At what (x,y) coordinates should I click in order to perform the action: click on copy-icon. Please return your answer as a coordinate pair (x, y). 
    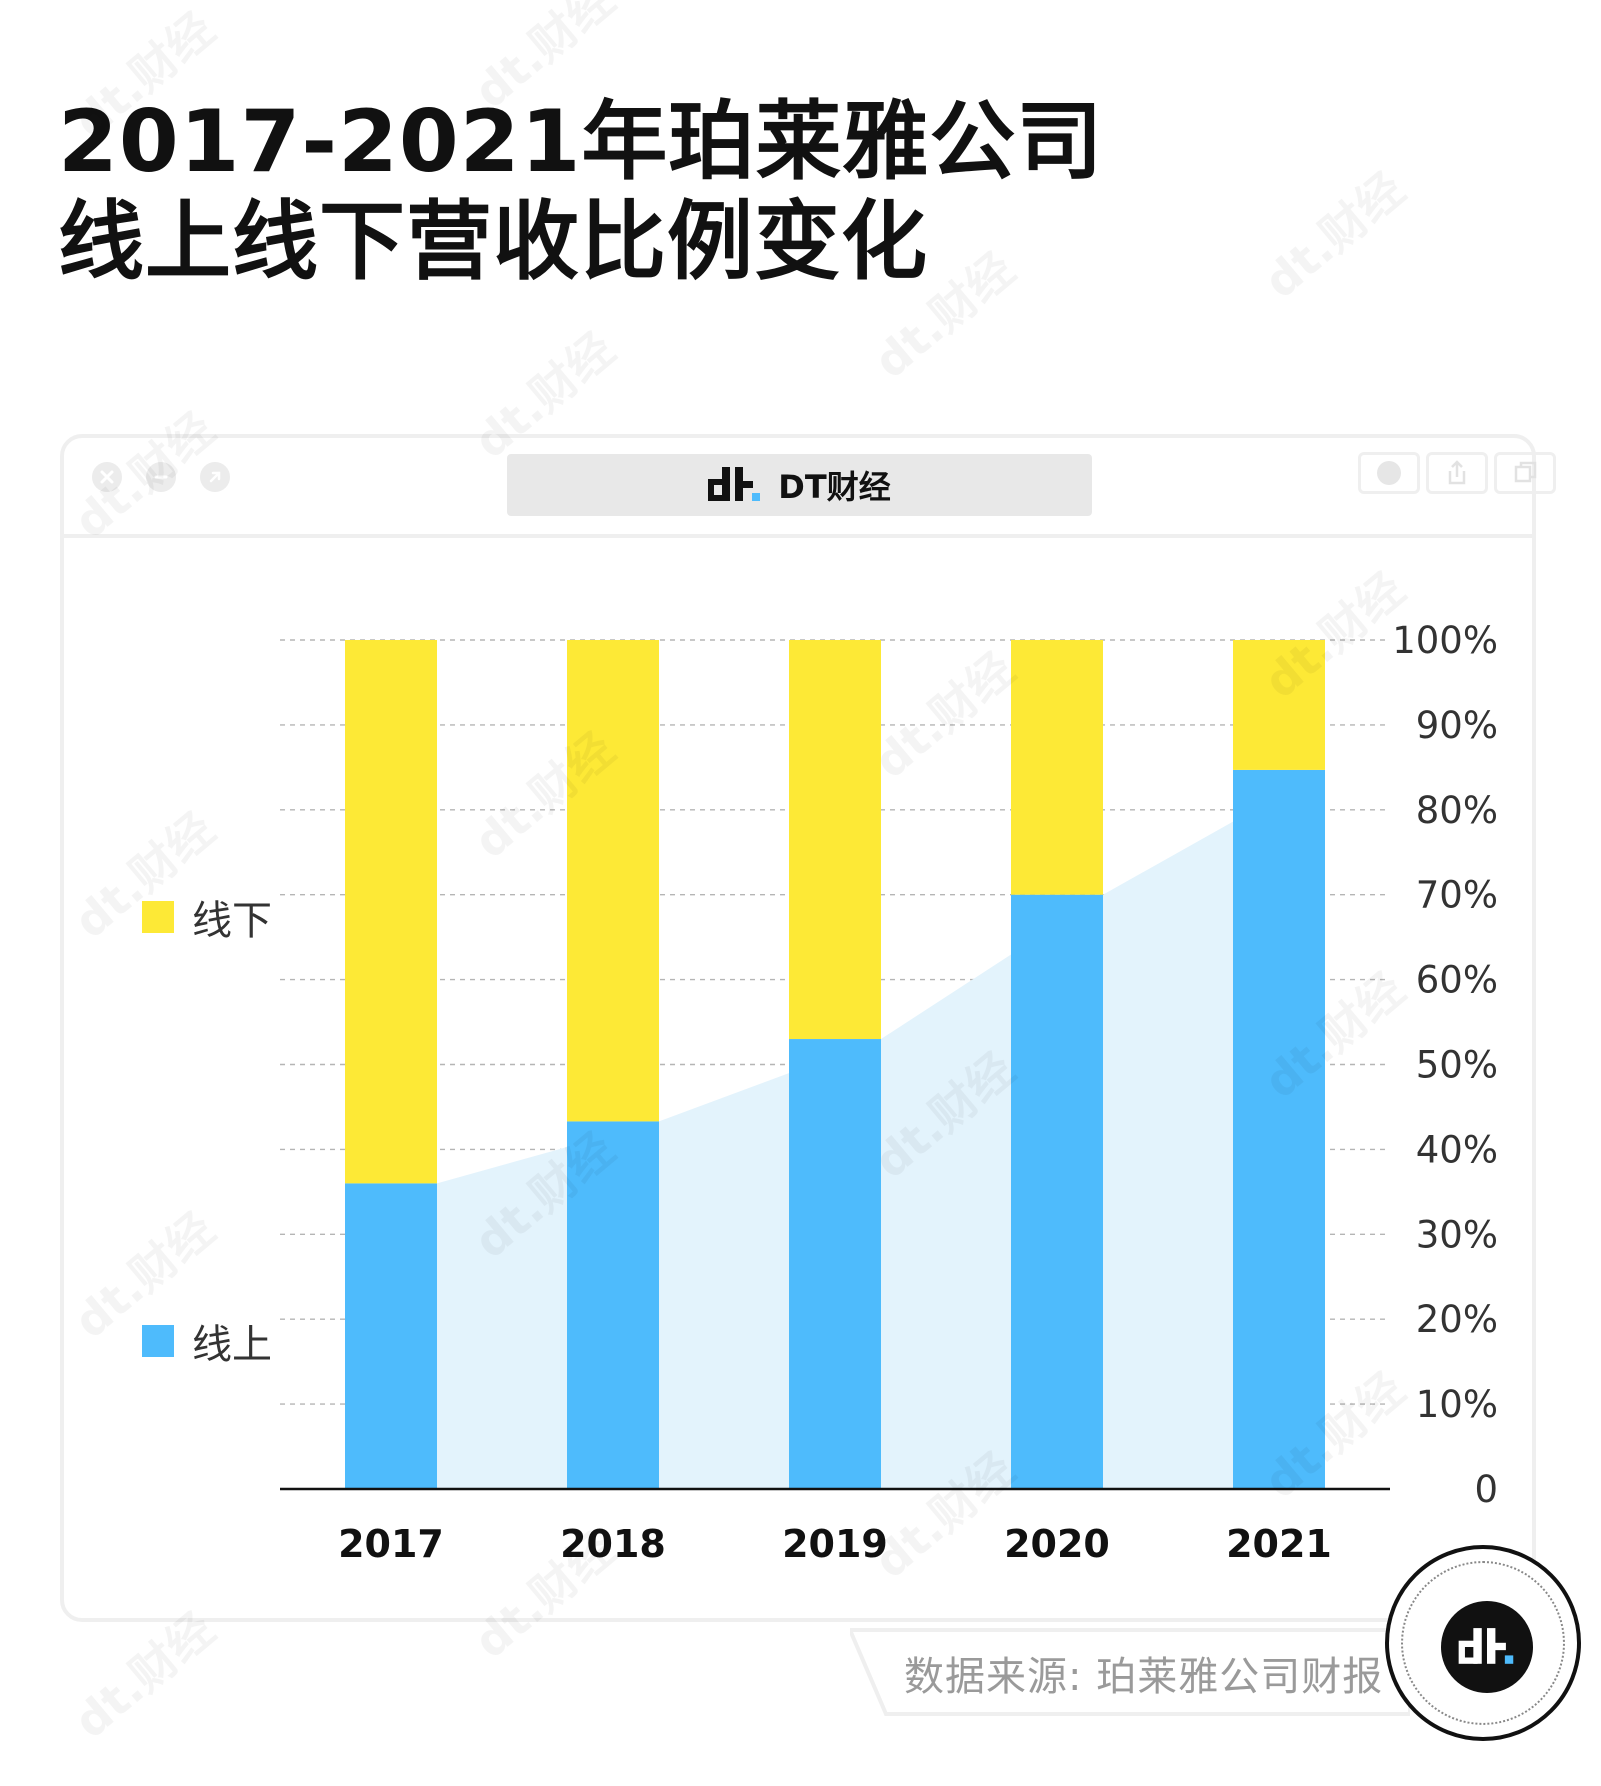
    Looking at the image, I should click on (1525, 473).